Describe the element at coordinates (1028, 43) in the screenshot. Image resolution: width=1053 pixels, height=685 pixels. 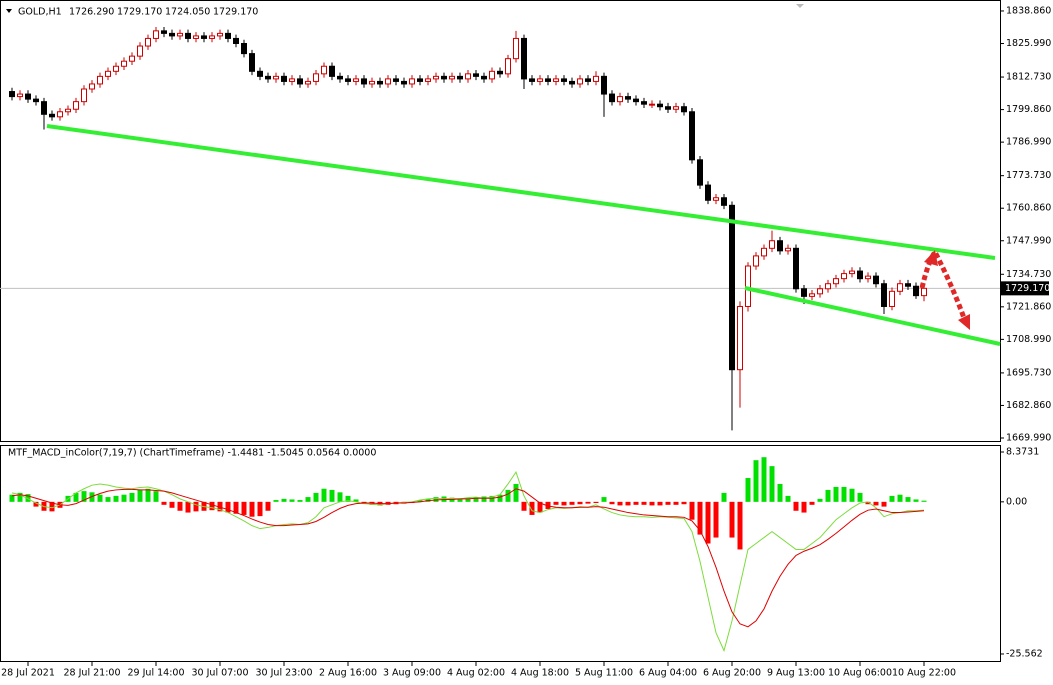
I see `y-tick-label: 1825.990` at that location.